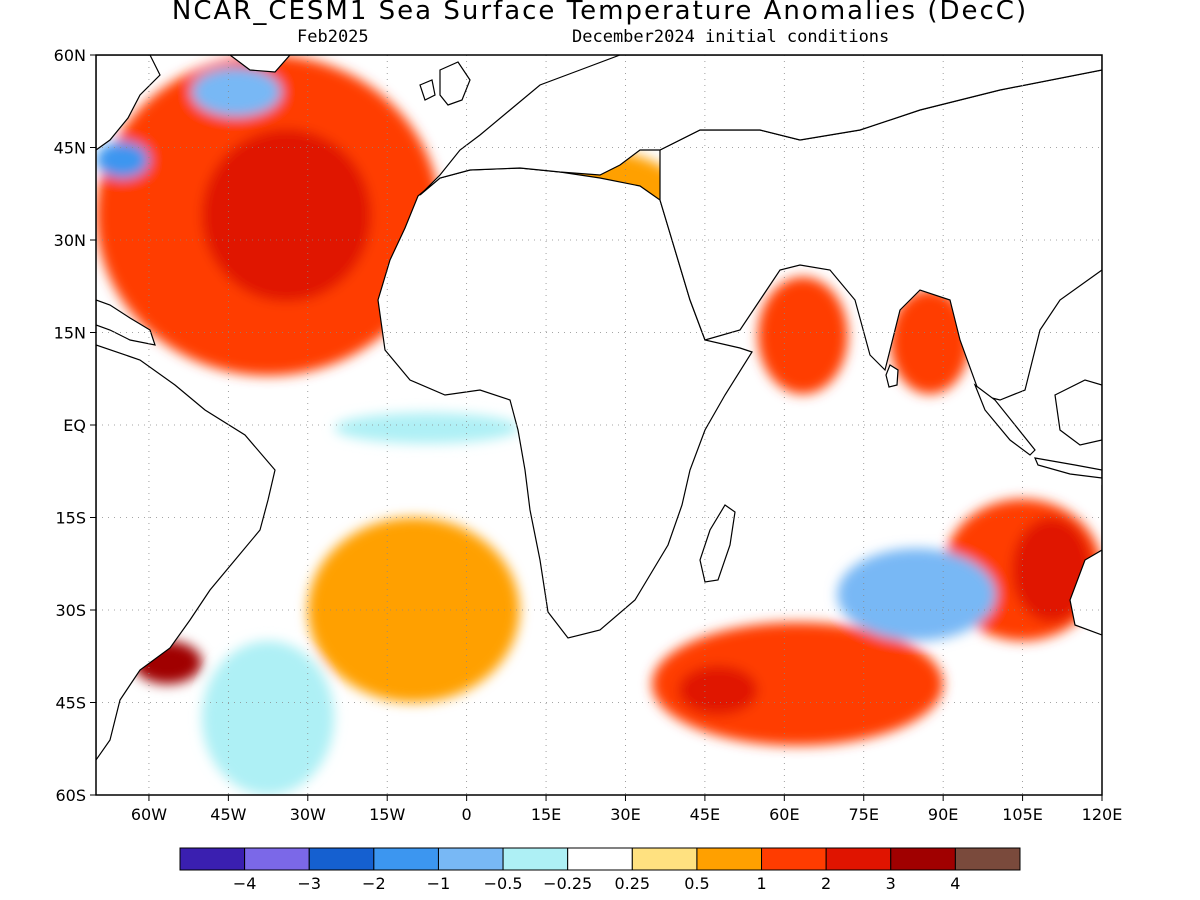 This screenshot has height=900, width=1200. I want to click on lon-tick-label: 45E, so click(705, 814).